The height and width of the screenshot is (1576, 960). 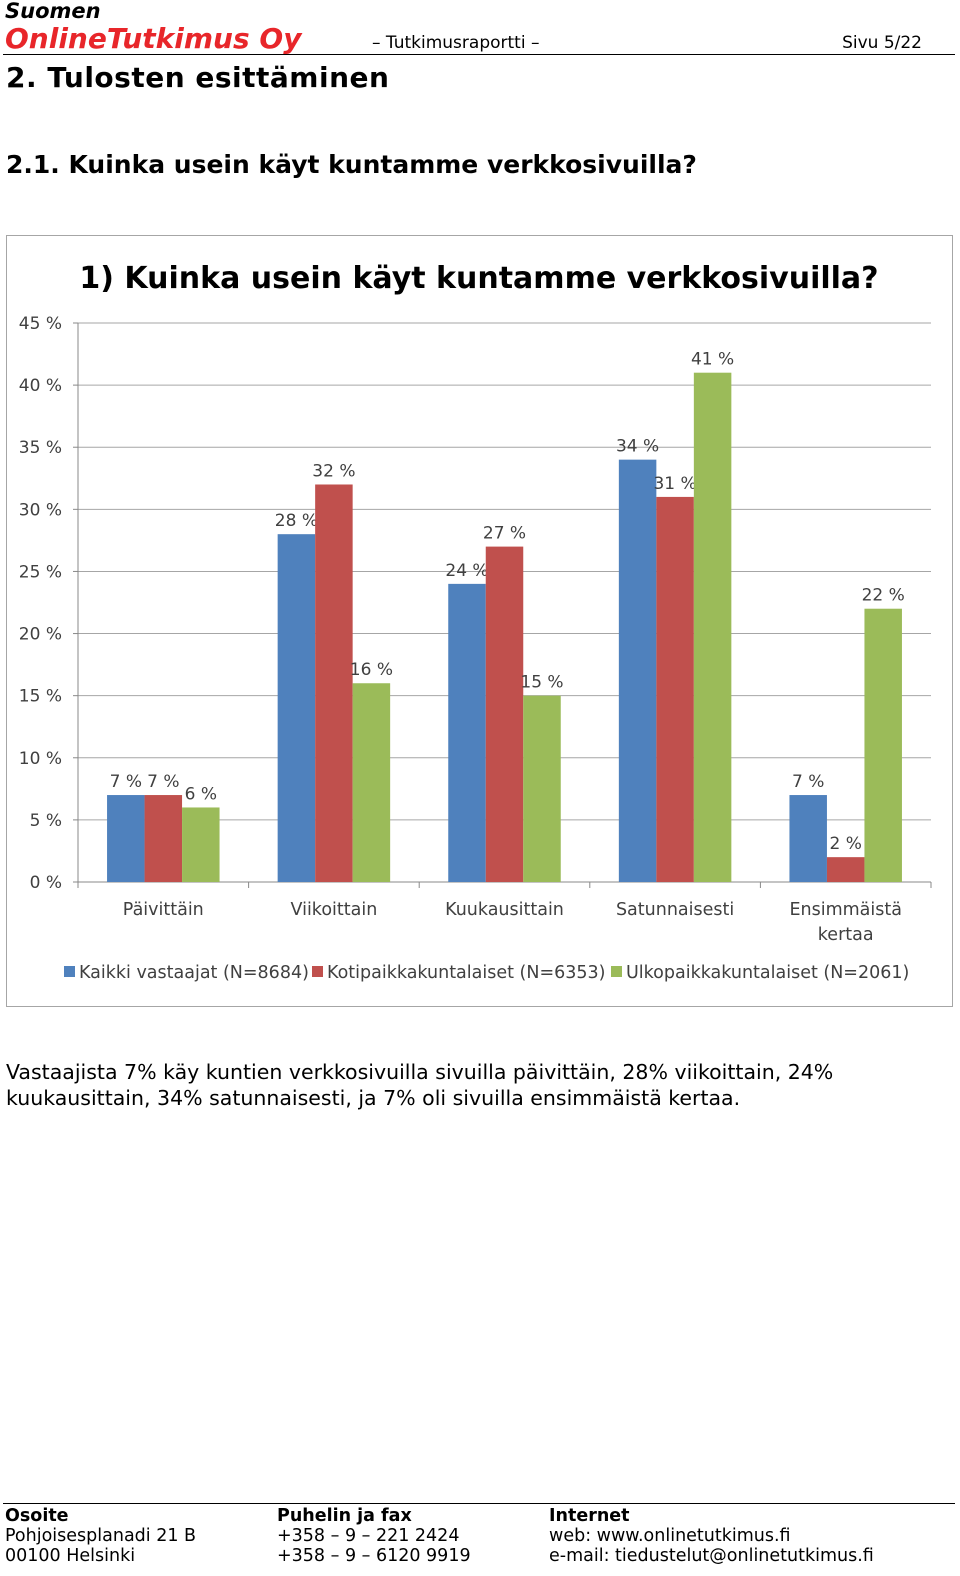 What do you see at coordinates (371, 670) in the screenshot?
I see `data-label: 16 %` at bounding box center [371, 670].